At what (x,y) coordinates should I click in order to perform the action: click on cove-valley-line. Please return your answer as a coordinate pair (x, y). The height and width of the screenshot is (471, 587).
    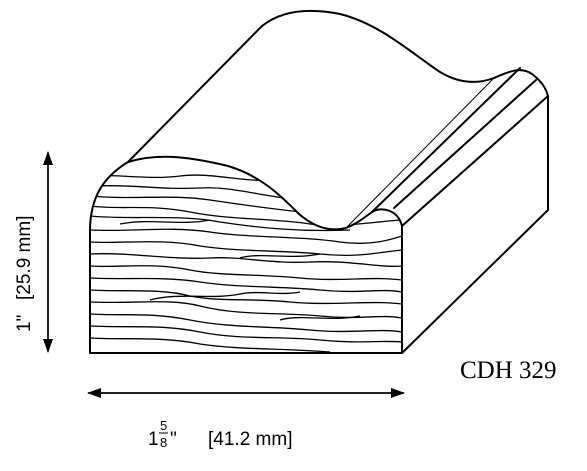
    Looking at the image, I should click on (420, 153).